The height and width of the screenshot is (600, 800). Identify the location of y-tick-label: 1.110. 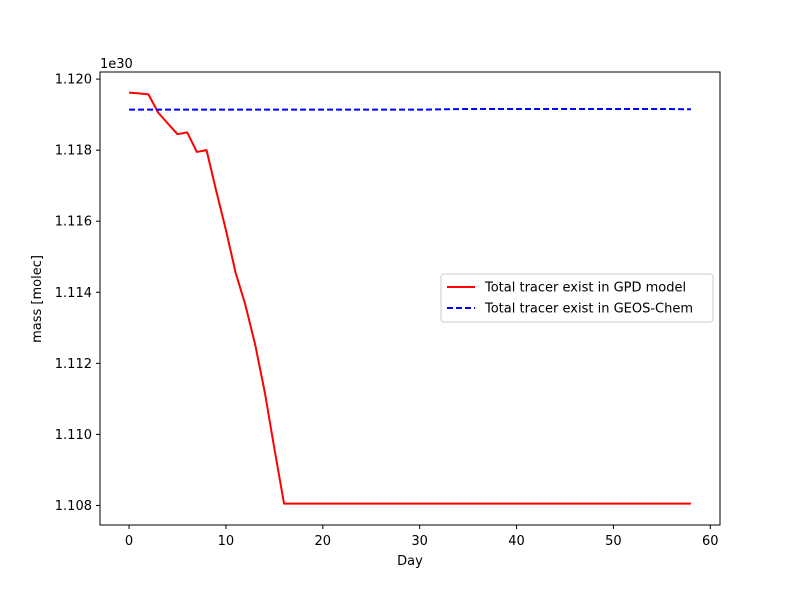
(73, 435).